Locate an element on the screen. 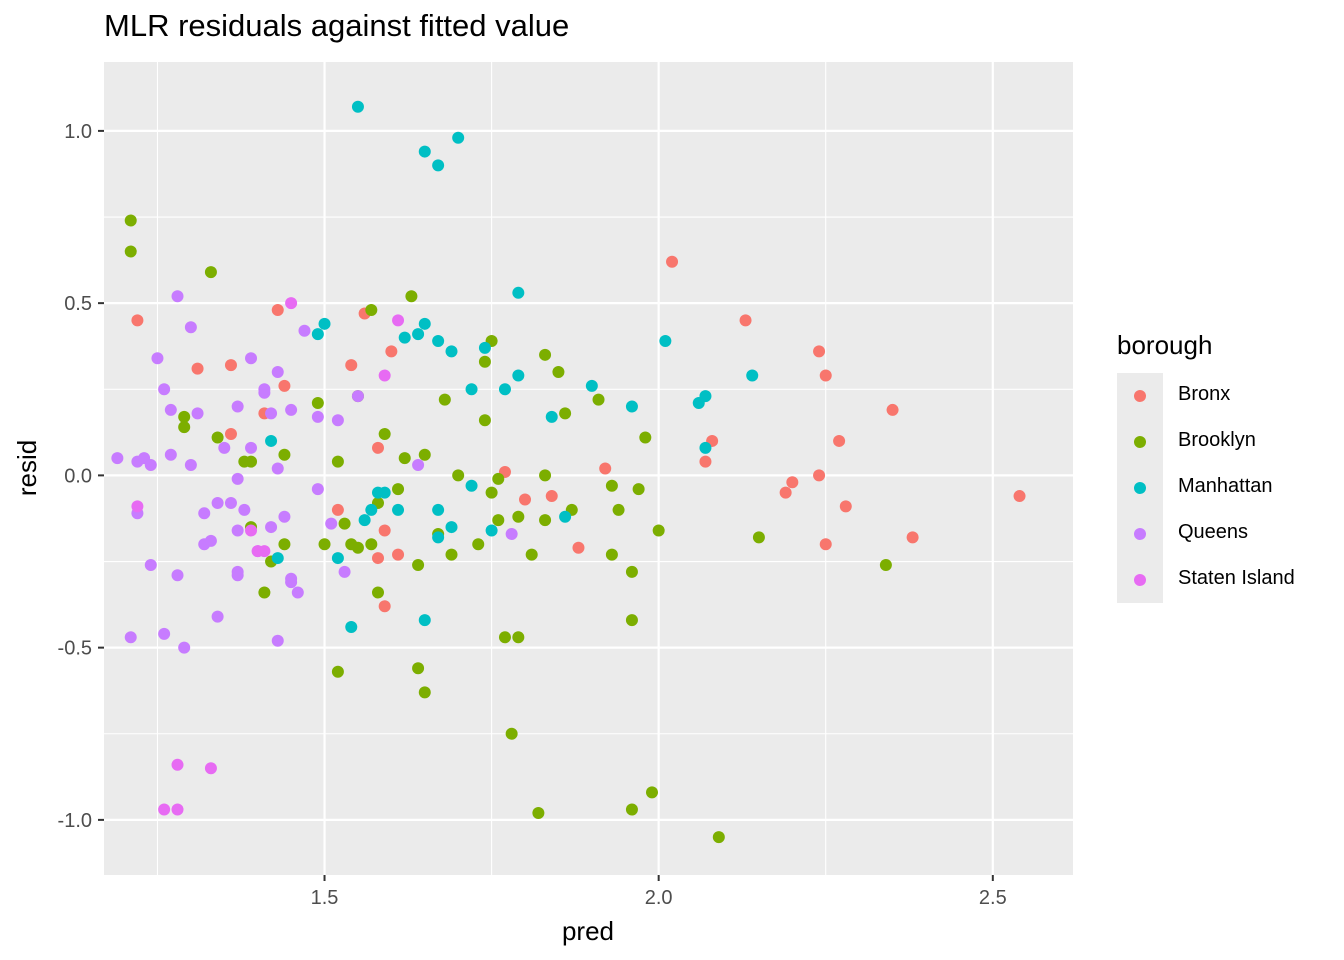  legend-label-queens: Queens is located at coordinates (1213, 532).